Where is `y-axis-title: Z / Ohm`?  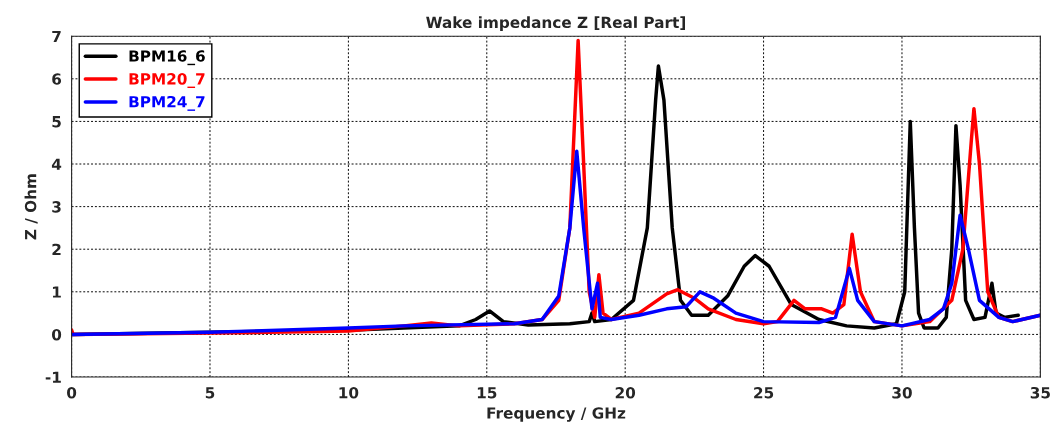 y-axis-title: Z / Ohm is located at coordinates (31, 207).